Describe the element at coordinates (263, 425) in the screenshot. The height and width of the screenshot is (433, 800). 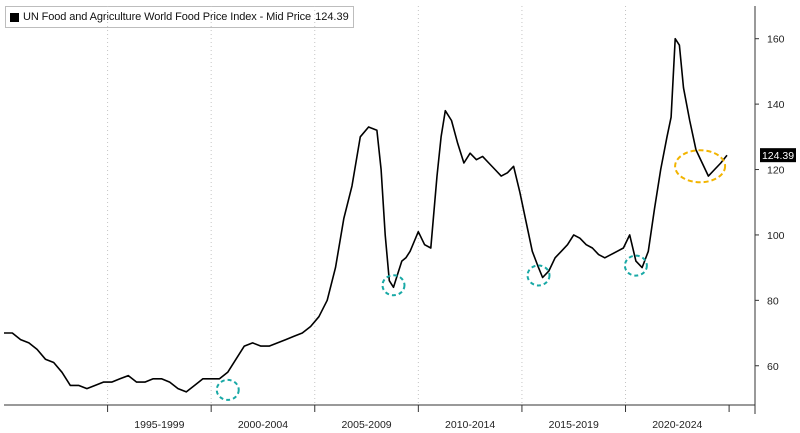
I see `x-tick-label: 2000-2004` at that location.